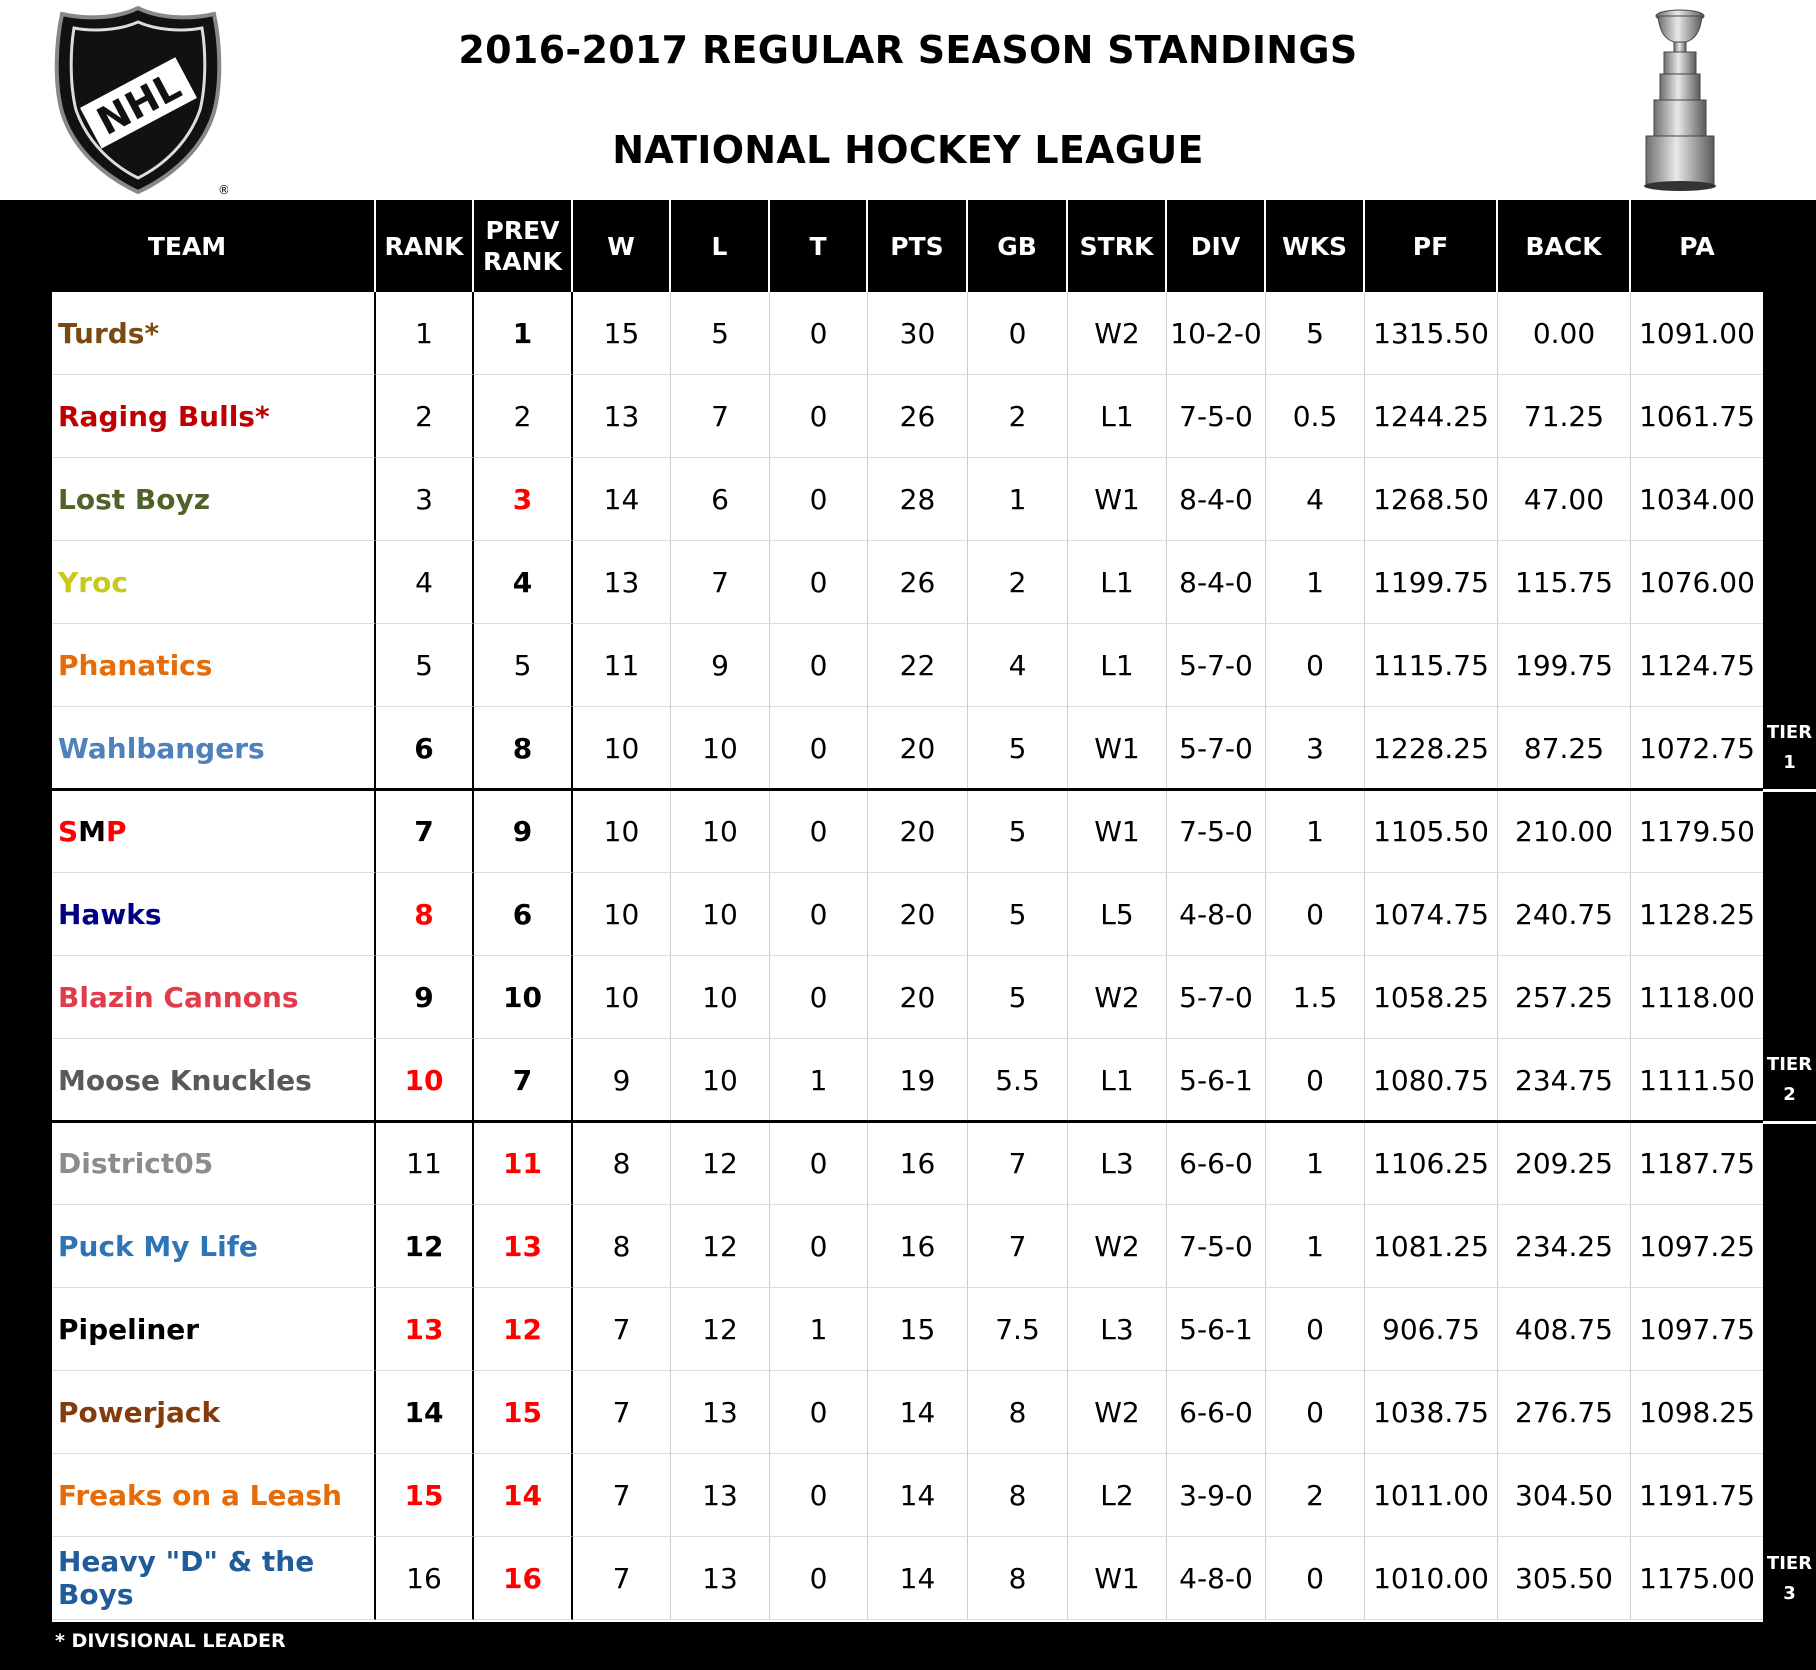 The height and width of the screenshot is (1670, 1816). I want to click on cell-div: 6-6-0, so click(1216, 1163).